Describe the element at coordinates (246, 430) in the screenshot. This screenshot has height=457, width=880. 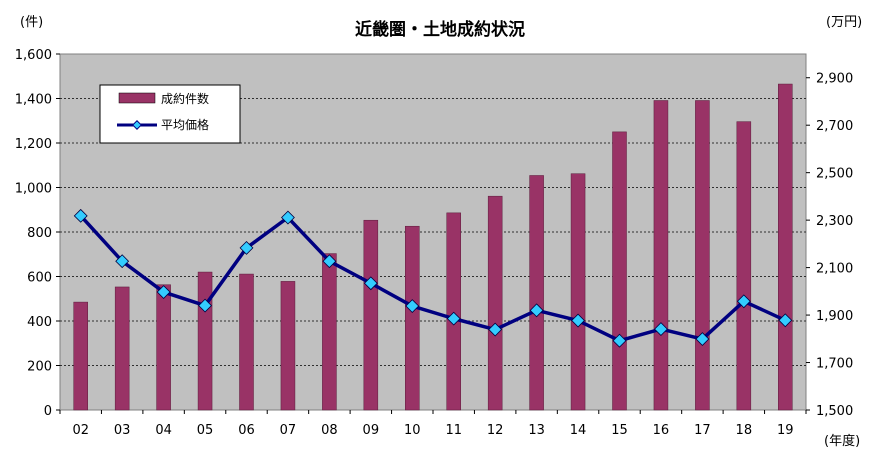
I see `x-tick-label: 06` at that location.